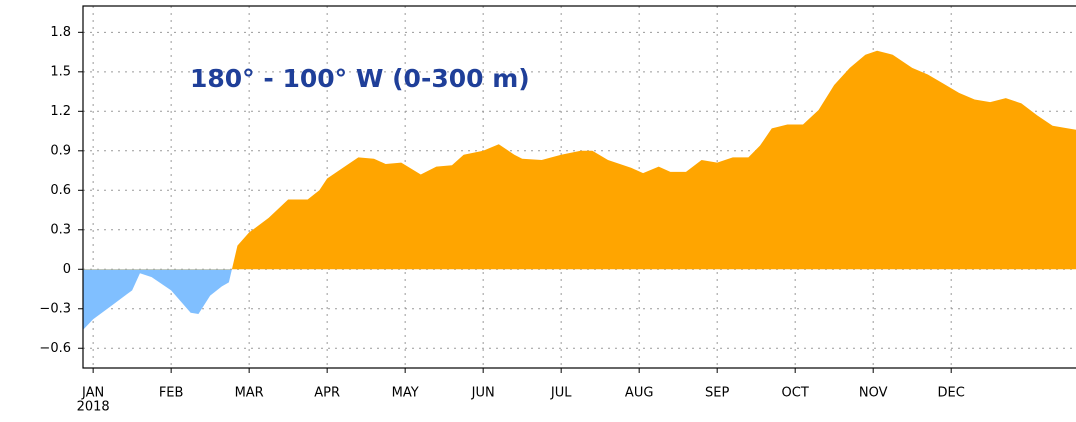 This screenshot has height=422, width=1076. What do you see at coordinates (55, 308) in the screenshot?
I see `y-tick-label: −0.3` at bounding box center [55, 308].